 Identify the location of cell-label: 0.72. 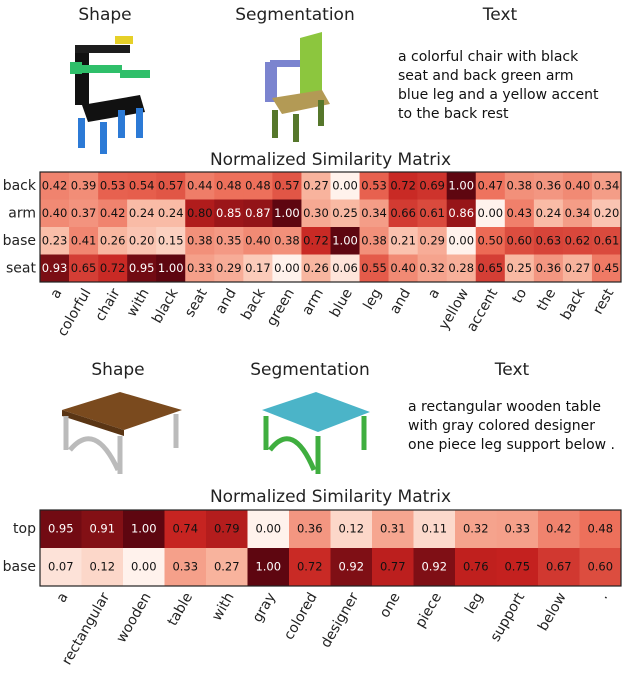
(310, 567).